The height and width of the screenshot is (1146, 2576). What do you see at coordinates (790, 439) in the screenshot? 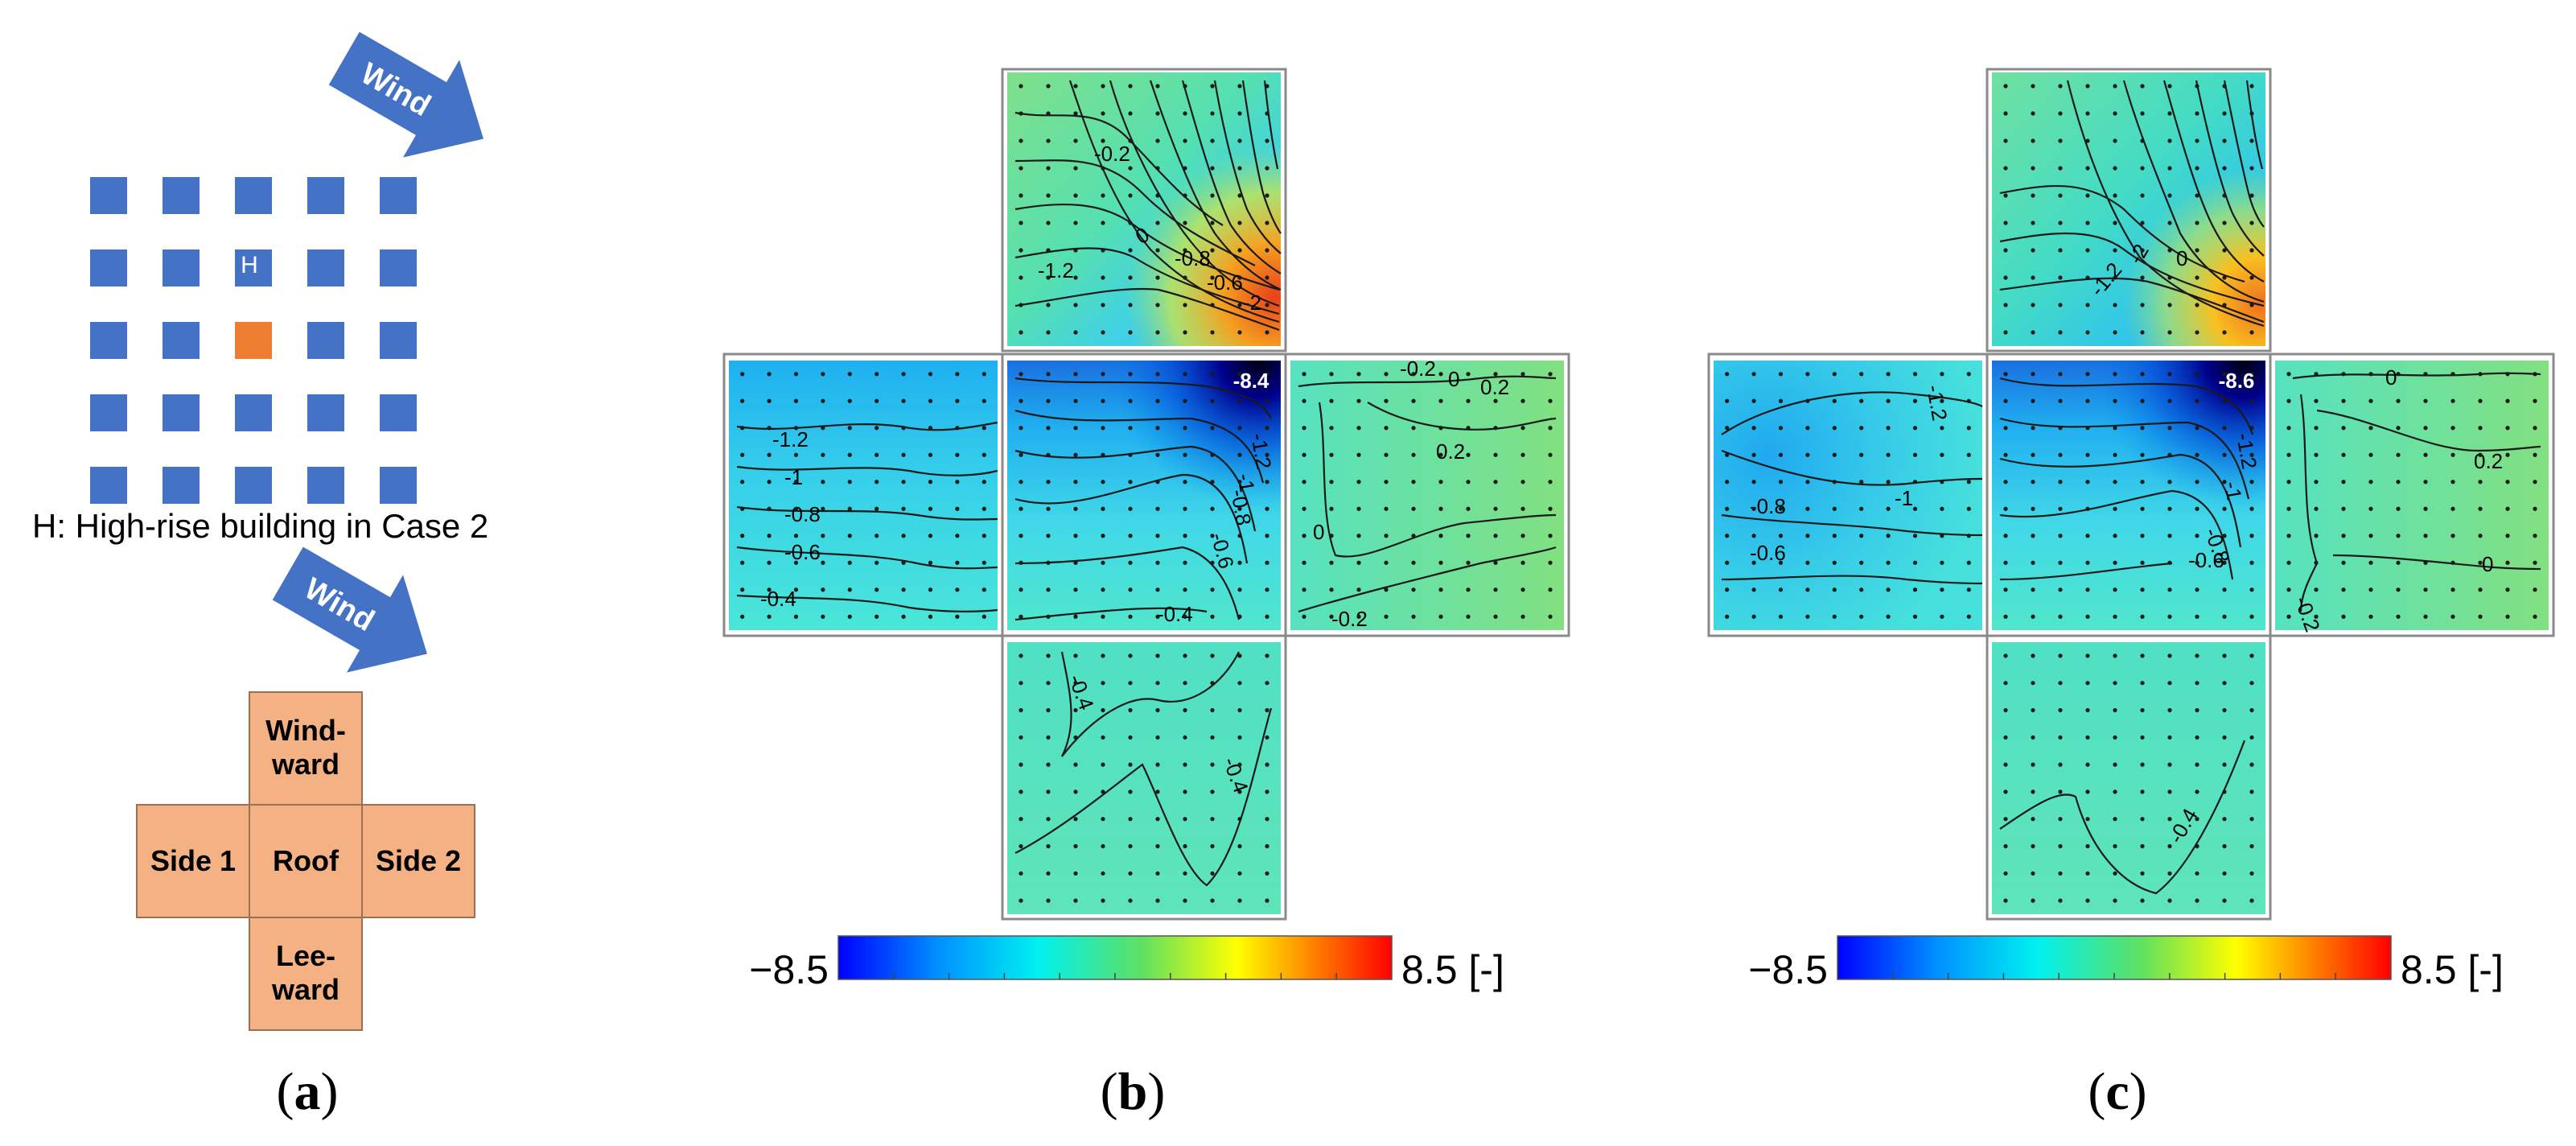
I see `b-side1-label-0: -1.2` at bounding box center [790, 439].